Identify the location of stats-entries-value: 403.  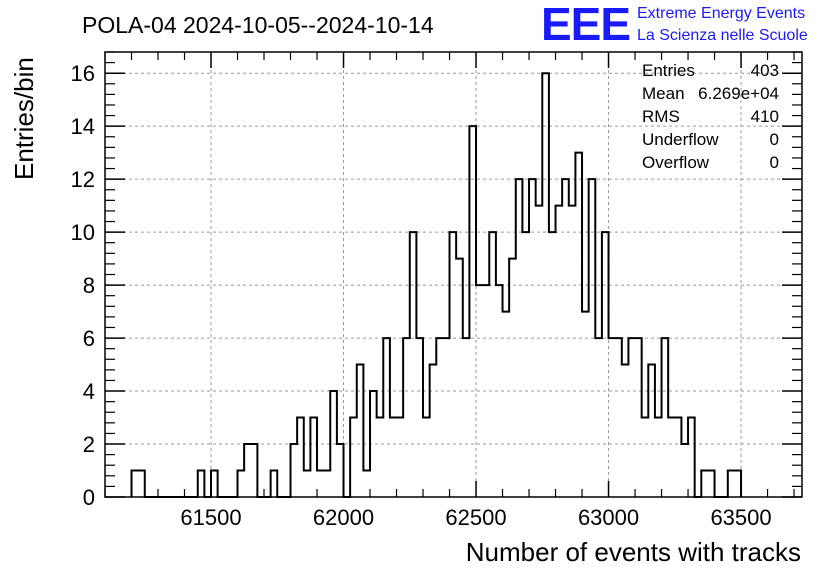
(765, 70).